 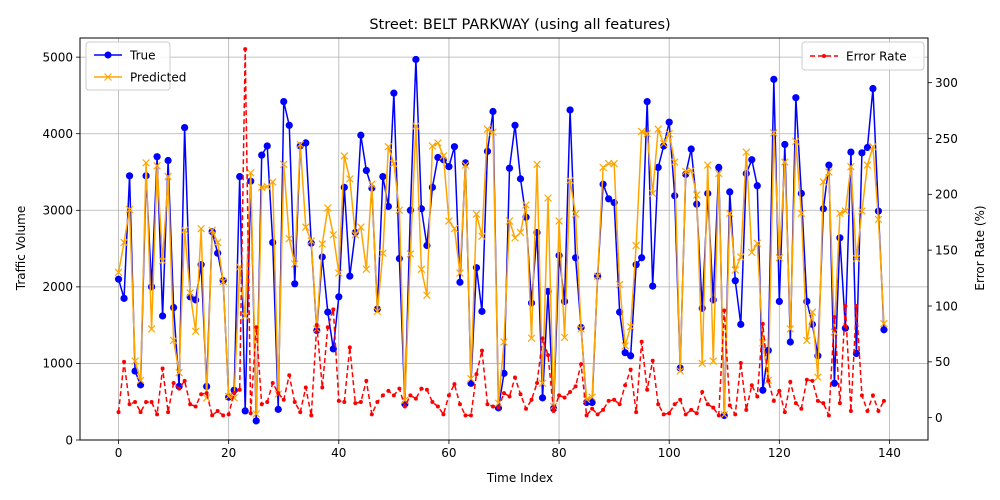 What do you see at coordinates (57, 364) in the screenshot?
I see `y-left-tick-label: 1000` at bounding box center [57, 364].